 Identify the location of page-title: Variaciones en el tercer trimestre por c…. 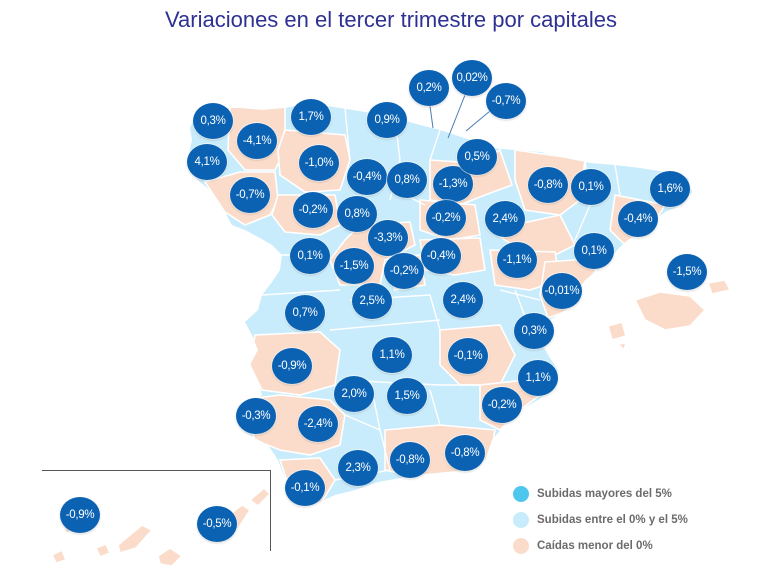
(390, 19).